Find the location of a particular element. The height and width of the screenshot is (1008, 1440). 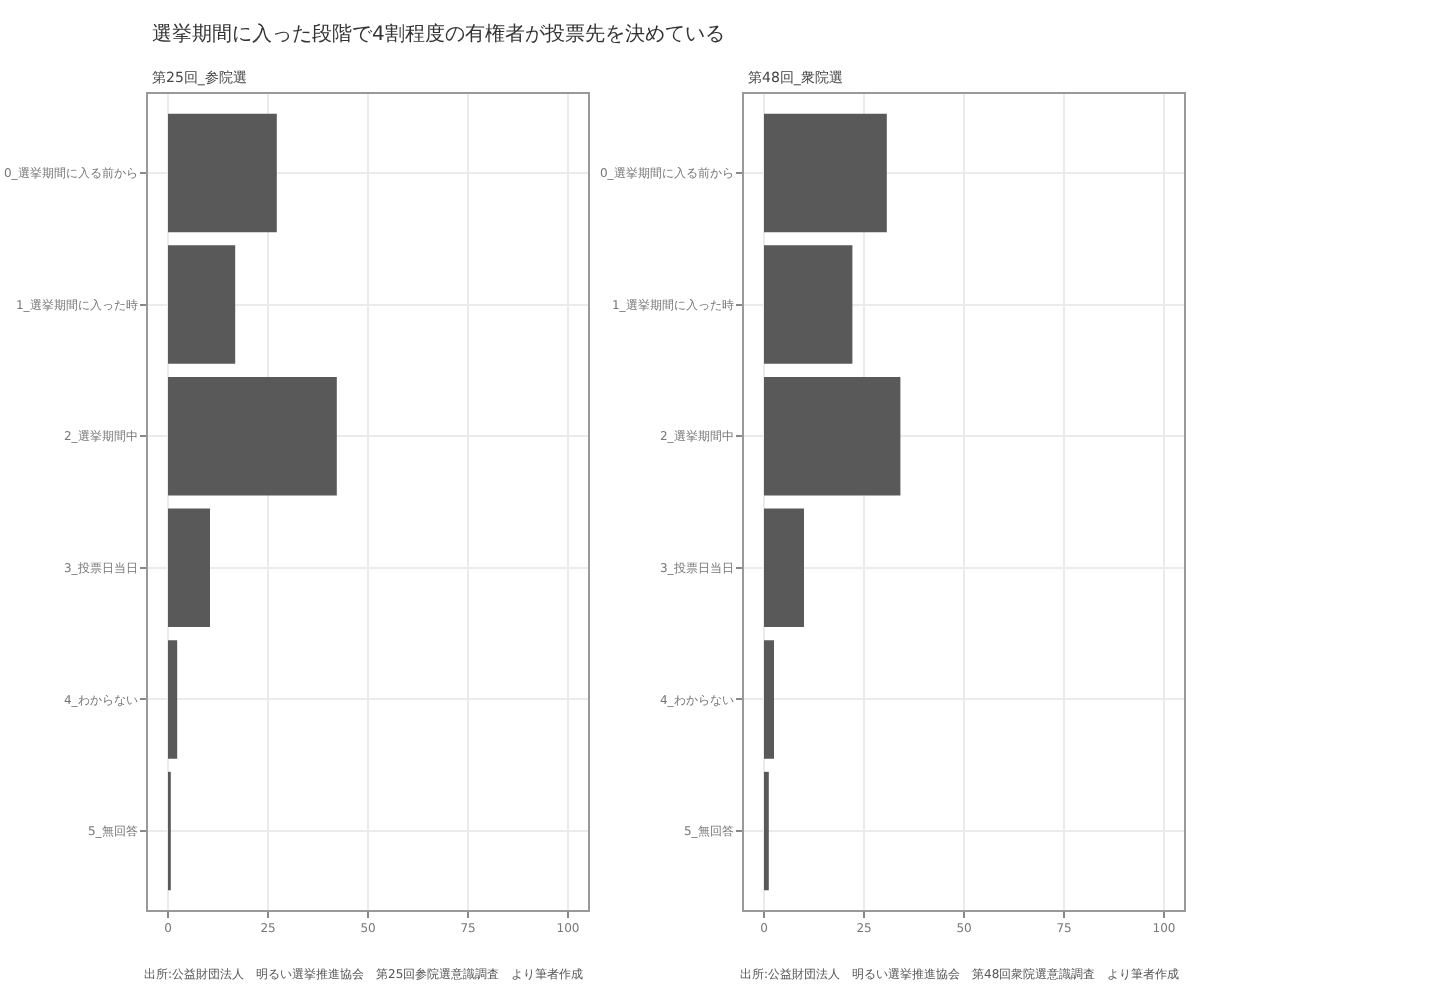

chart-title: 選挙期間に入った段階で4割程度の有権者が投票先を決めている is located at coordinates (438, 34).